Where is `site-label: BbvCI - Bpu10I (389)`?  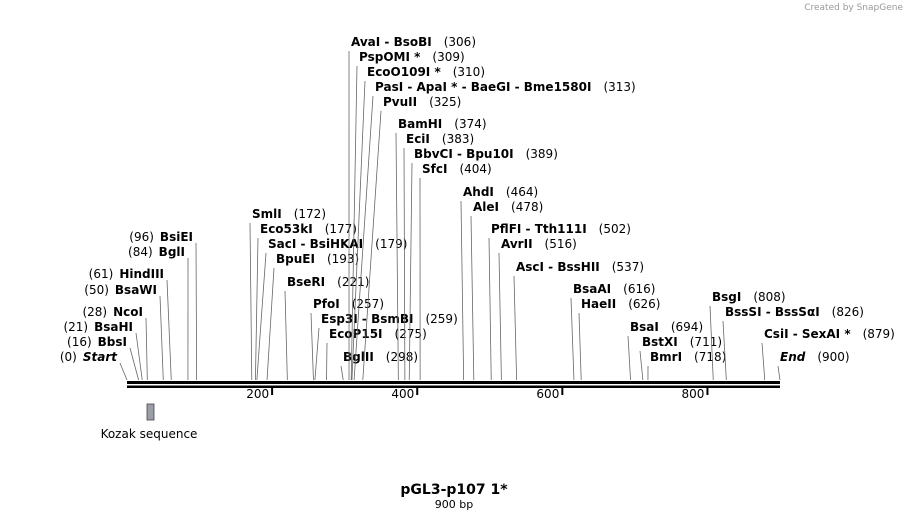 site-label: BbvCI - Bpu10I (389) is located at coordinates (486, 154).